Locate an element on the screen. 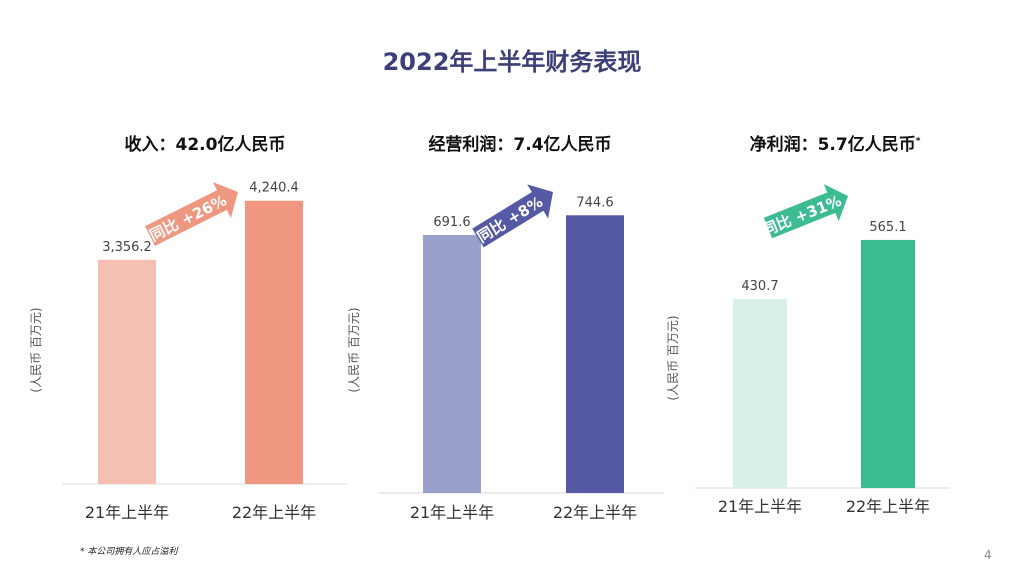 This screenshot has width=1024, height=576. chart-title-operating-profit: 经营利润：7.4亿人民币 is located at coordinates (520, 142).